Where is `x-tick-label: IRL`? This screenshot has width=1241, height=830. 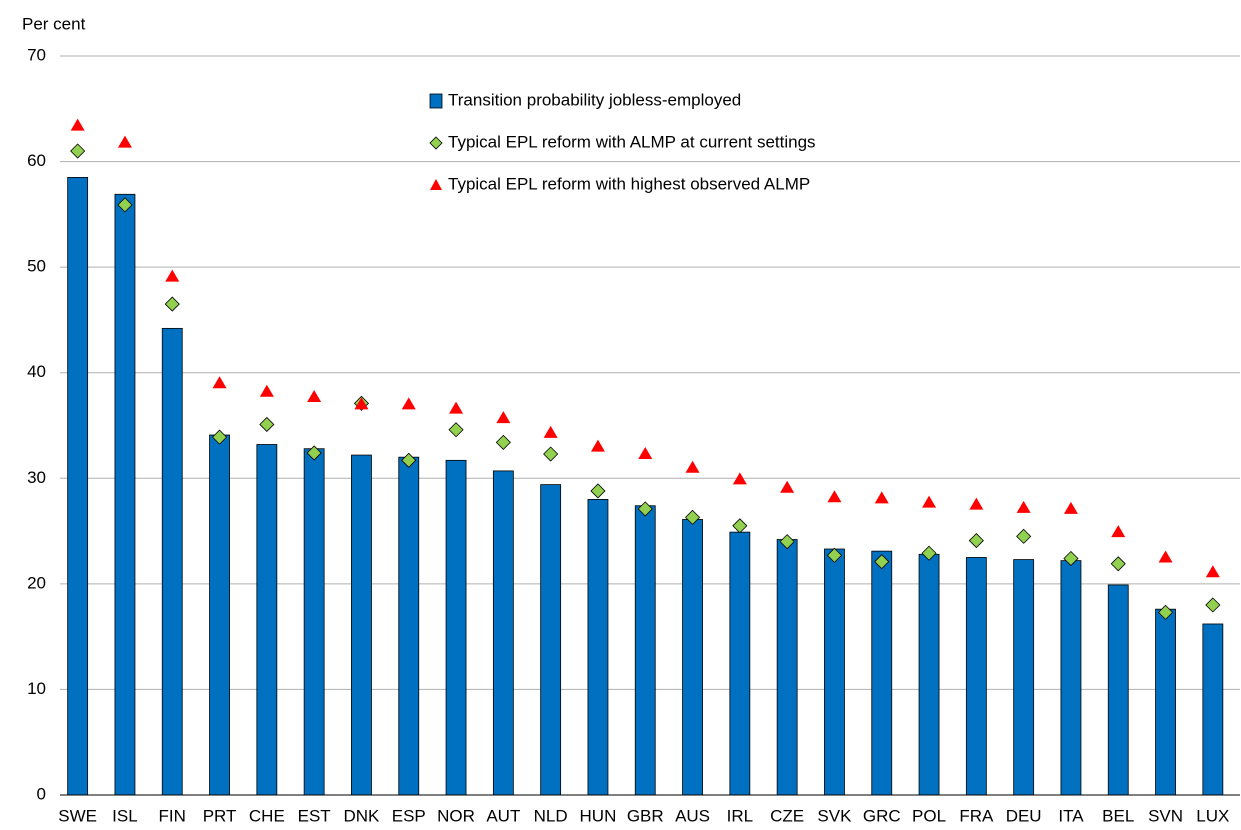
x-tick-label: IRL is located at coordinates (740, 815).